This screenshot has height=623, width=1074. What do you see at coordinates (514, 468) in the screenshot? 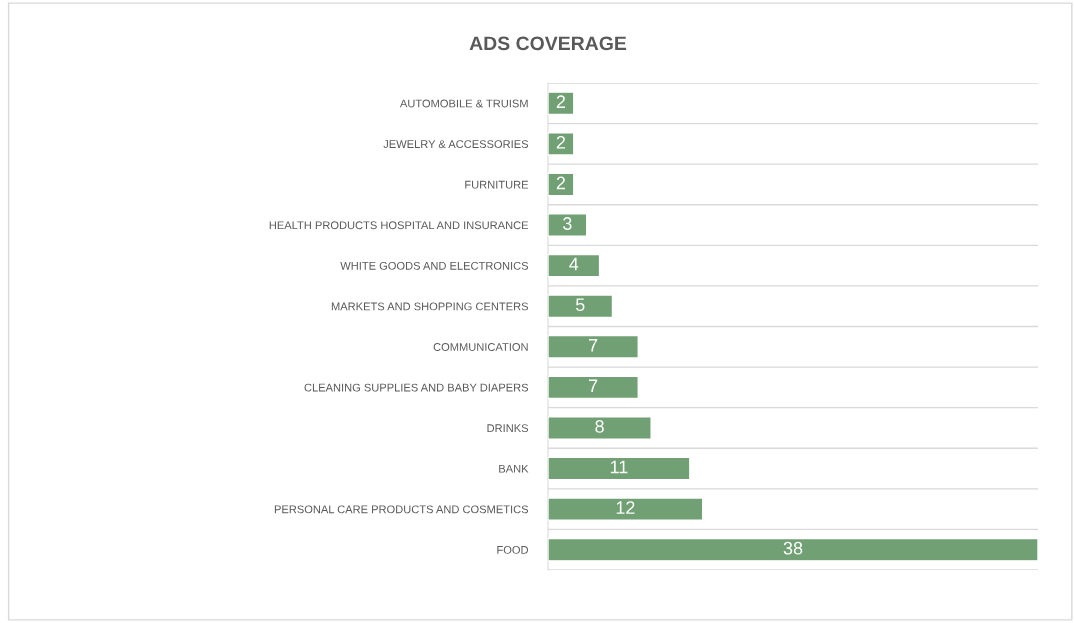
I see `y-tick-label: BANK` at bounding box center [514, 468].